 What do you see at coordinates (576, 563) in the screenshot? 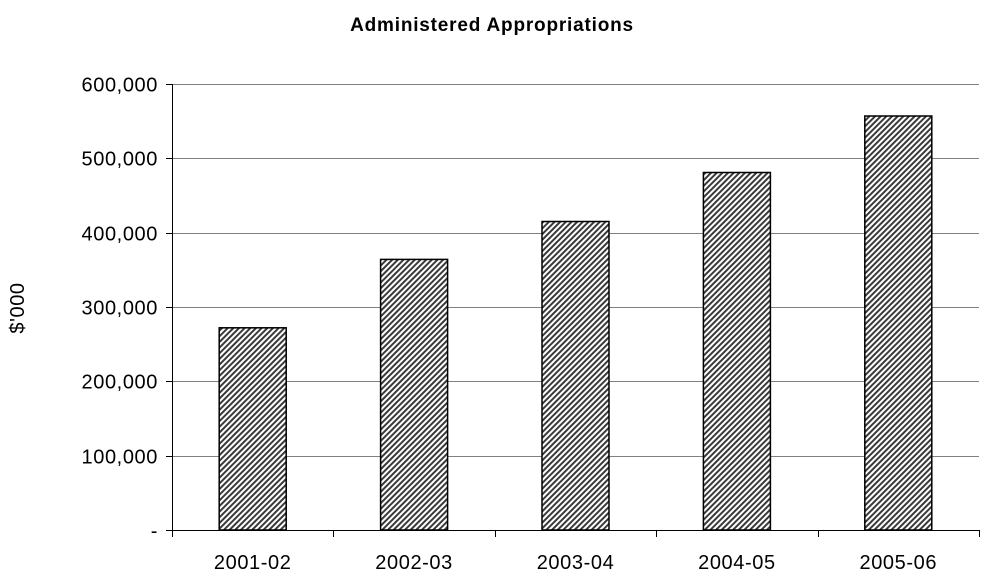
I see `x-tick-label: 2003-04` at bounding box center [576, 563].